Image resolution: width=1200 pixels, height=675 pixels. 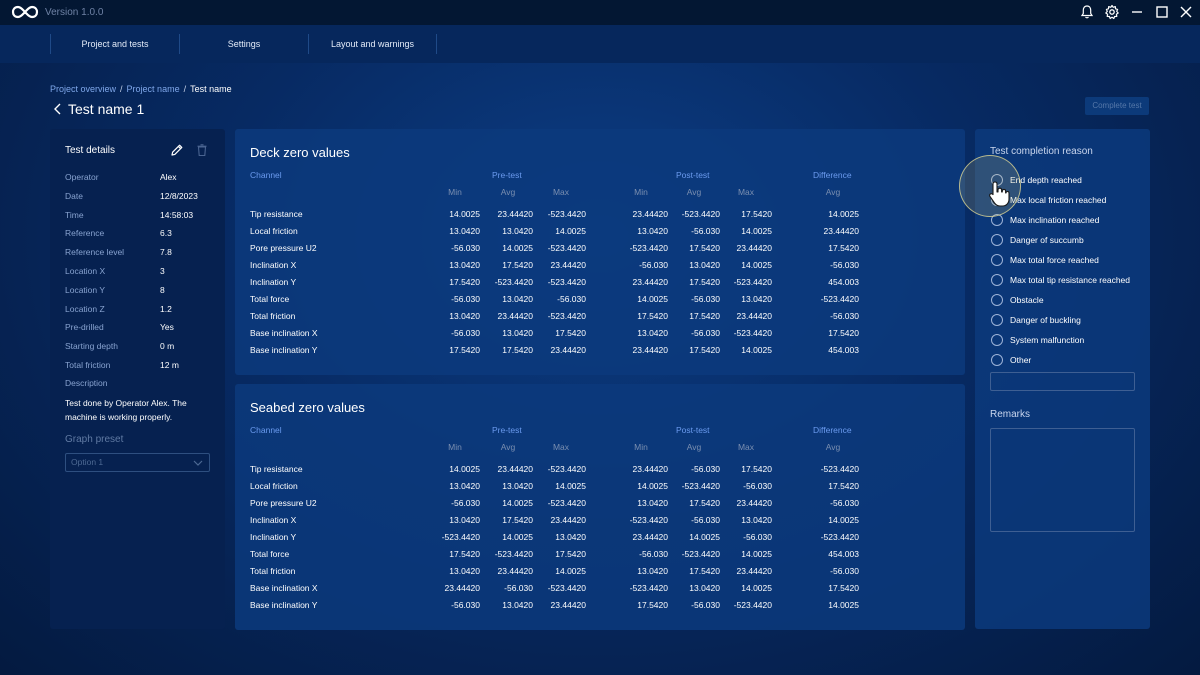 What do you see at coordinates (641, 192) in the screenshot?
I see `post-min-header: Min` at bounding box center [641, 192].